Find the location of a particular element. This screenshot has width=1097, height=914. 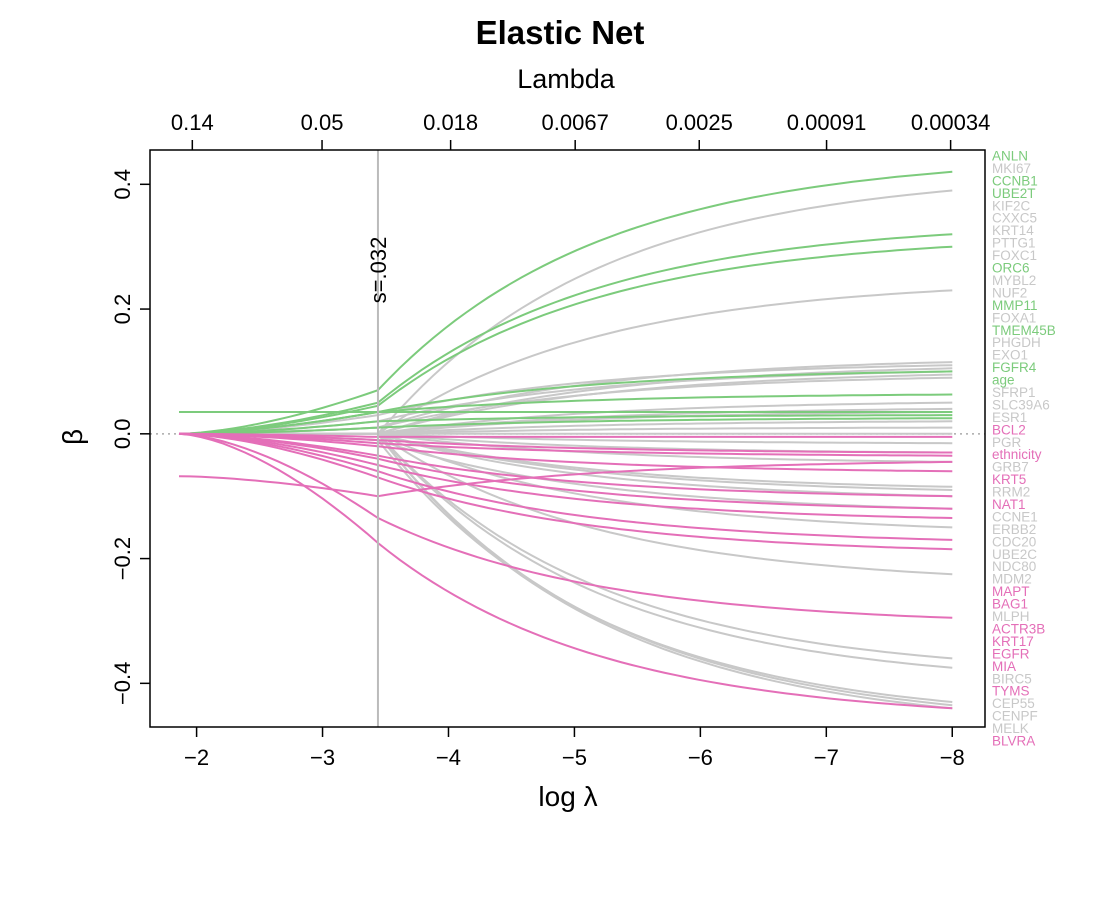

series-label-actr3b: ACTR3B is located at coordinates (1018, 628).